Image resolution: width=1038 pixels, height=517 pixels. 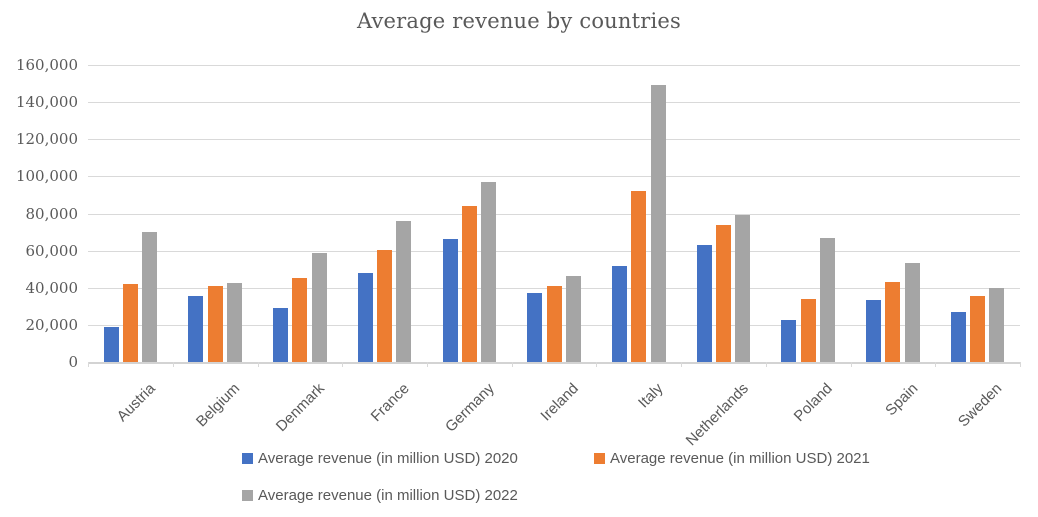 What do you see at coordinates (658, 223) in the screenshot?
I see `bar-italy-2022` at bounding box center [658, 223].